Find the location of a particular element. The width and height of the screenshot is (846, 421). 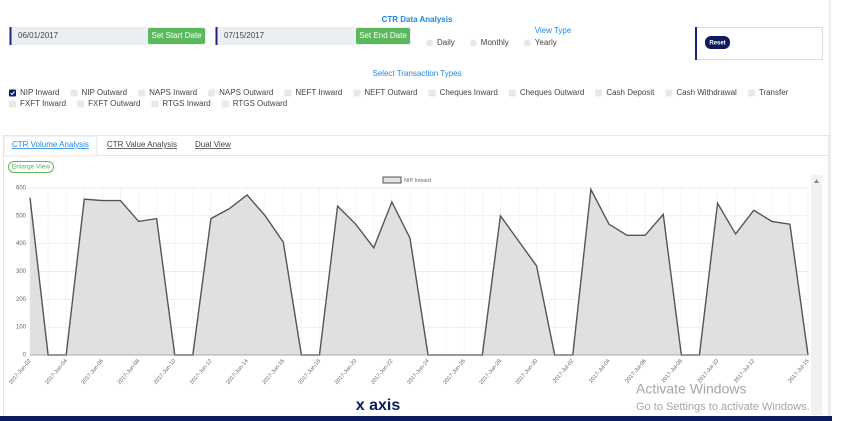

y-tick-label: 200 is located at coordinates (21, 300).